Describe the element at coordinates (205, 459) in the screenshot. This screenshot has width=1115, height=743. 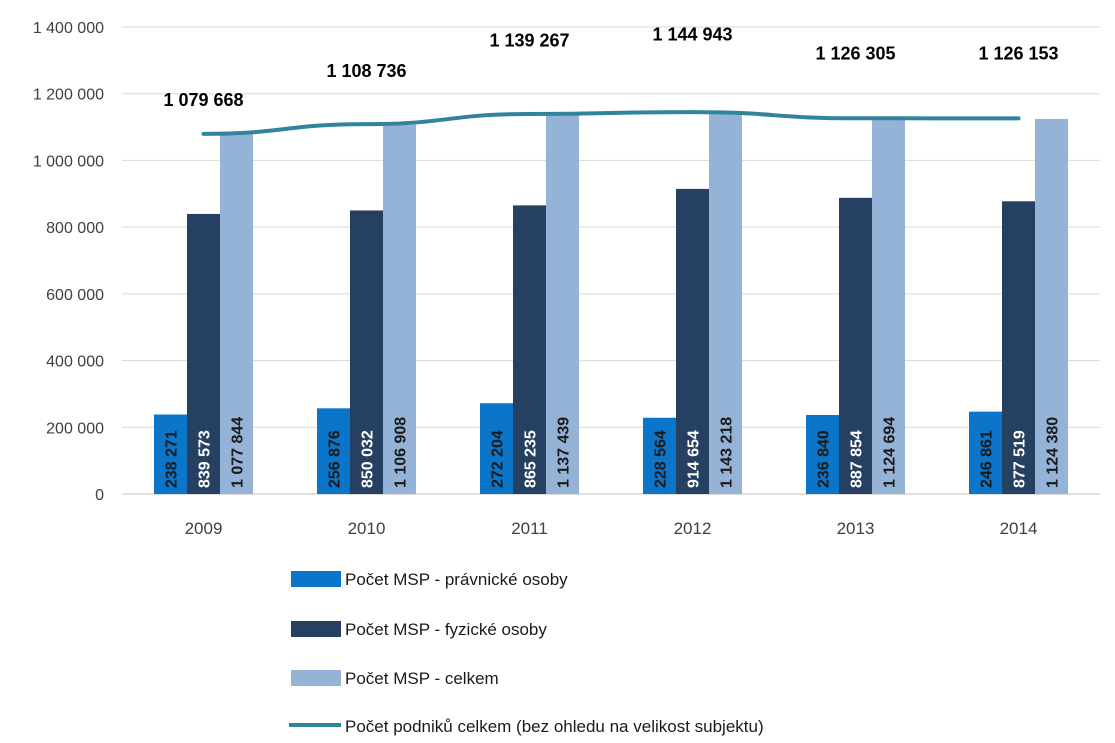
I see `bar-data-label: 839 573` at that location.